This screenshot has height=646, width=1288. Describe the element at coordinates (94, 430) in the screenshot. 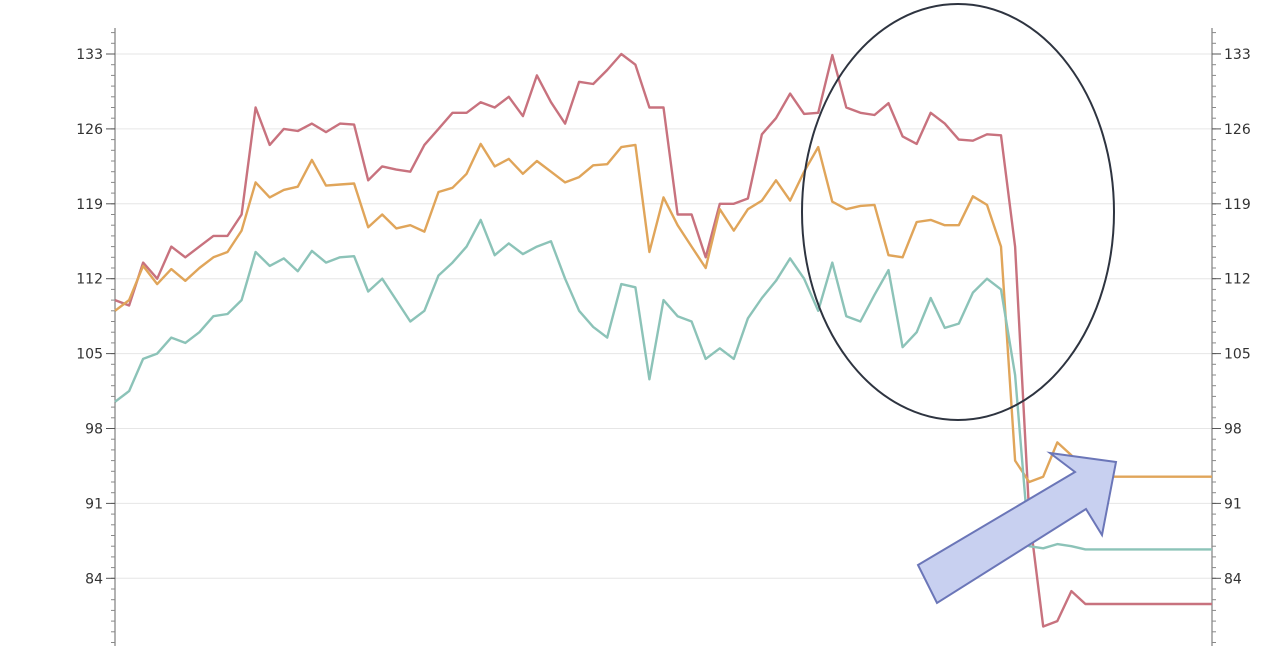

I see `y-tick-label-left: 98` at that location.